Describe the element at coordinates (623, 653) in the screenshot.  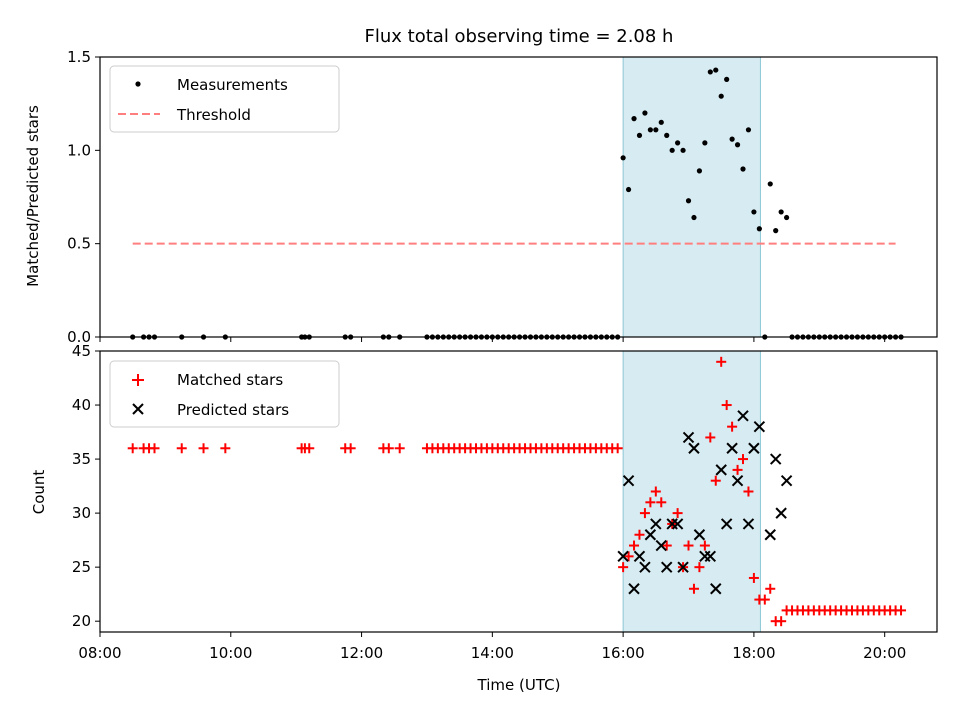
I see `bottom-x-tick-label: 16:00` at that location.